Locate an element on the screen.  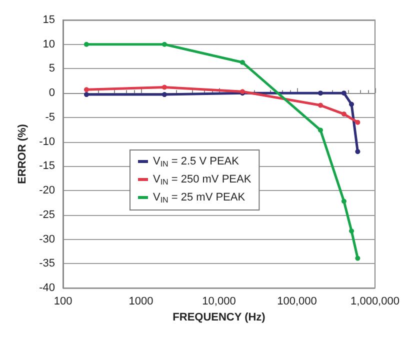
y-tick-label: -35 is located at coordinates (47, 264).